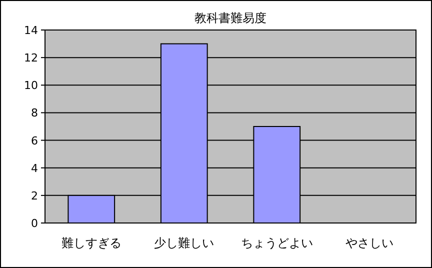 Image resolution: width=432 pixels, height=268 pixels. I want to click on x-tick-label: やさしい, so click(370, 243).